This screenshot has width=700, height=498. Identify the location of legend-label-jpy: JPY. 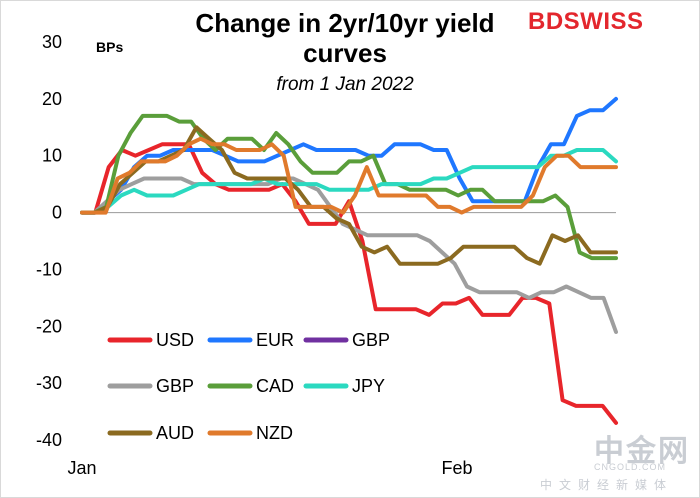
(368, 386).